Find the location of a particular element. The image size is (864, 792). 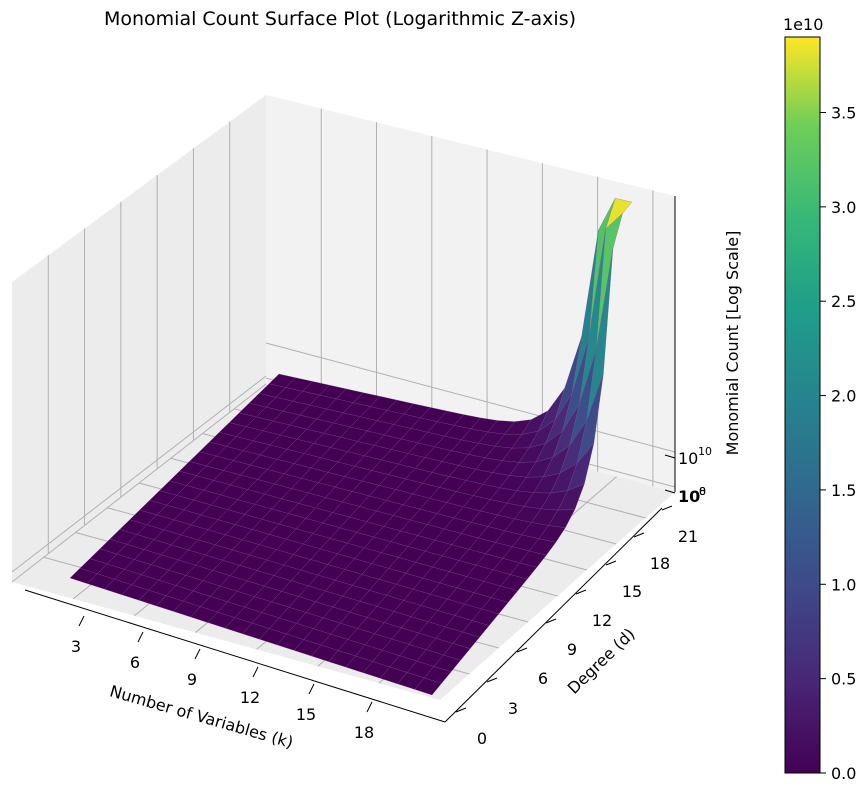

z-tick-exponent: 10 is located at coordinates (705, 451).